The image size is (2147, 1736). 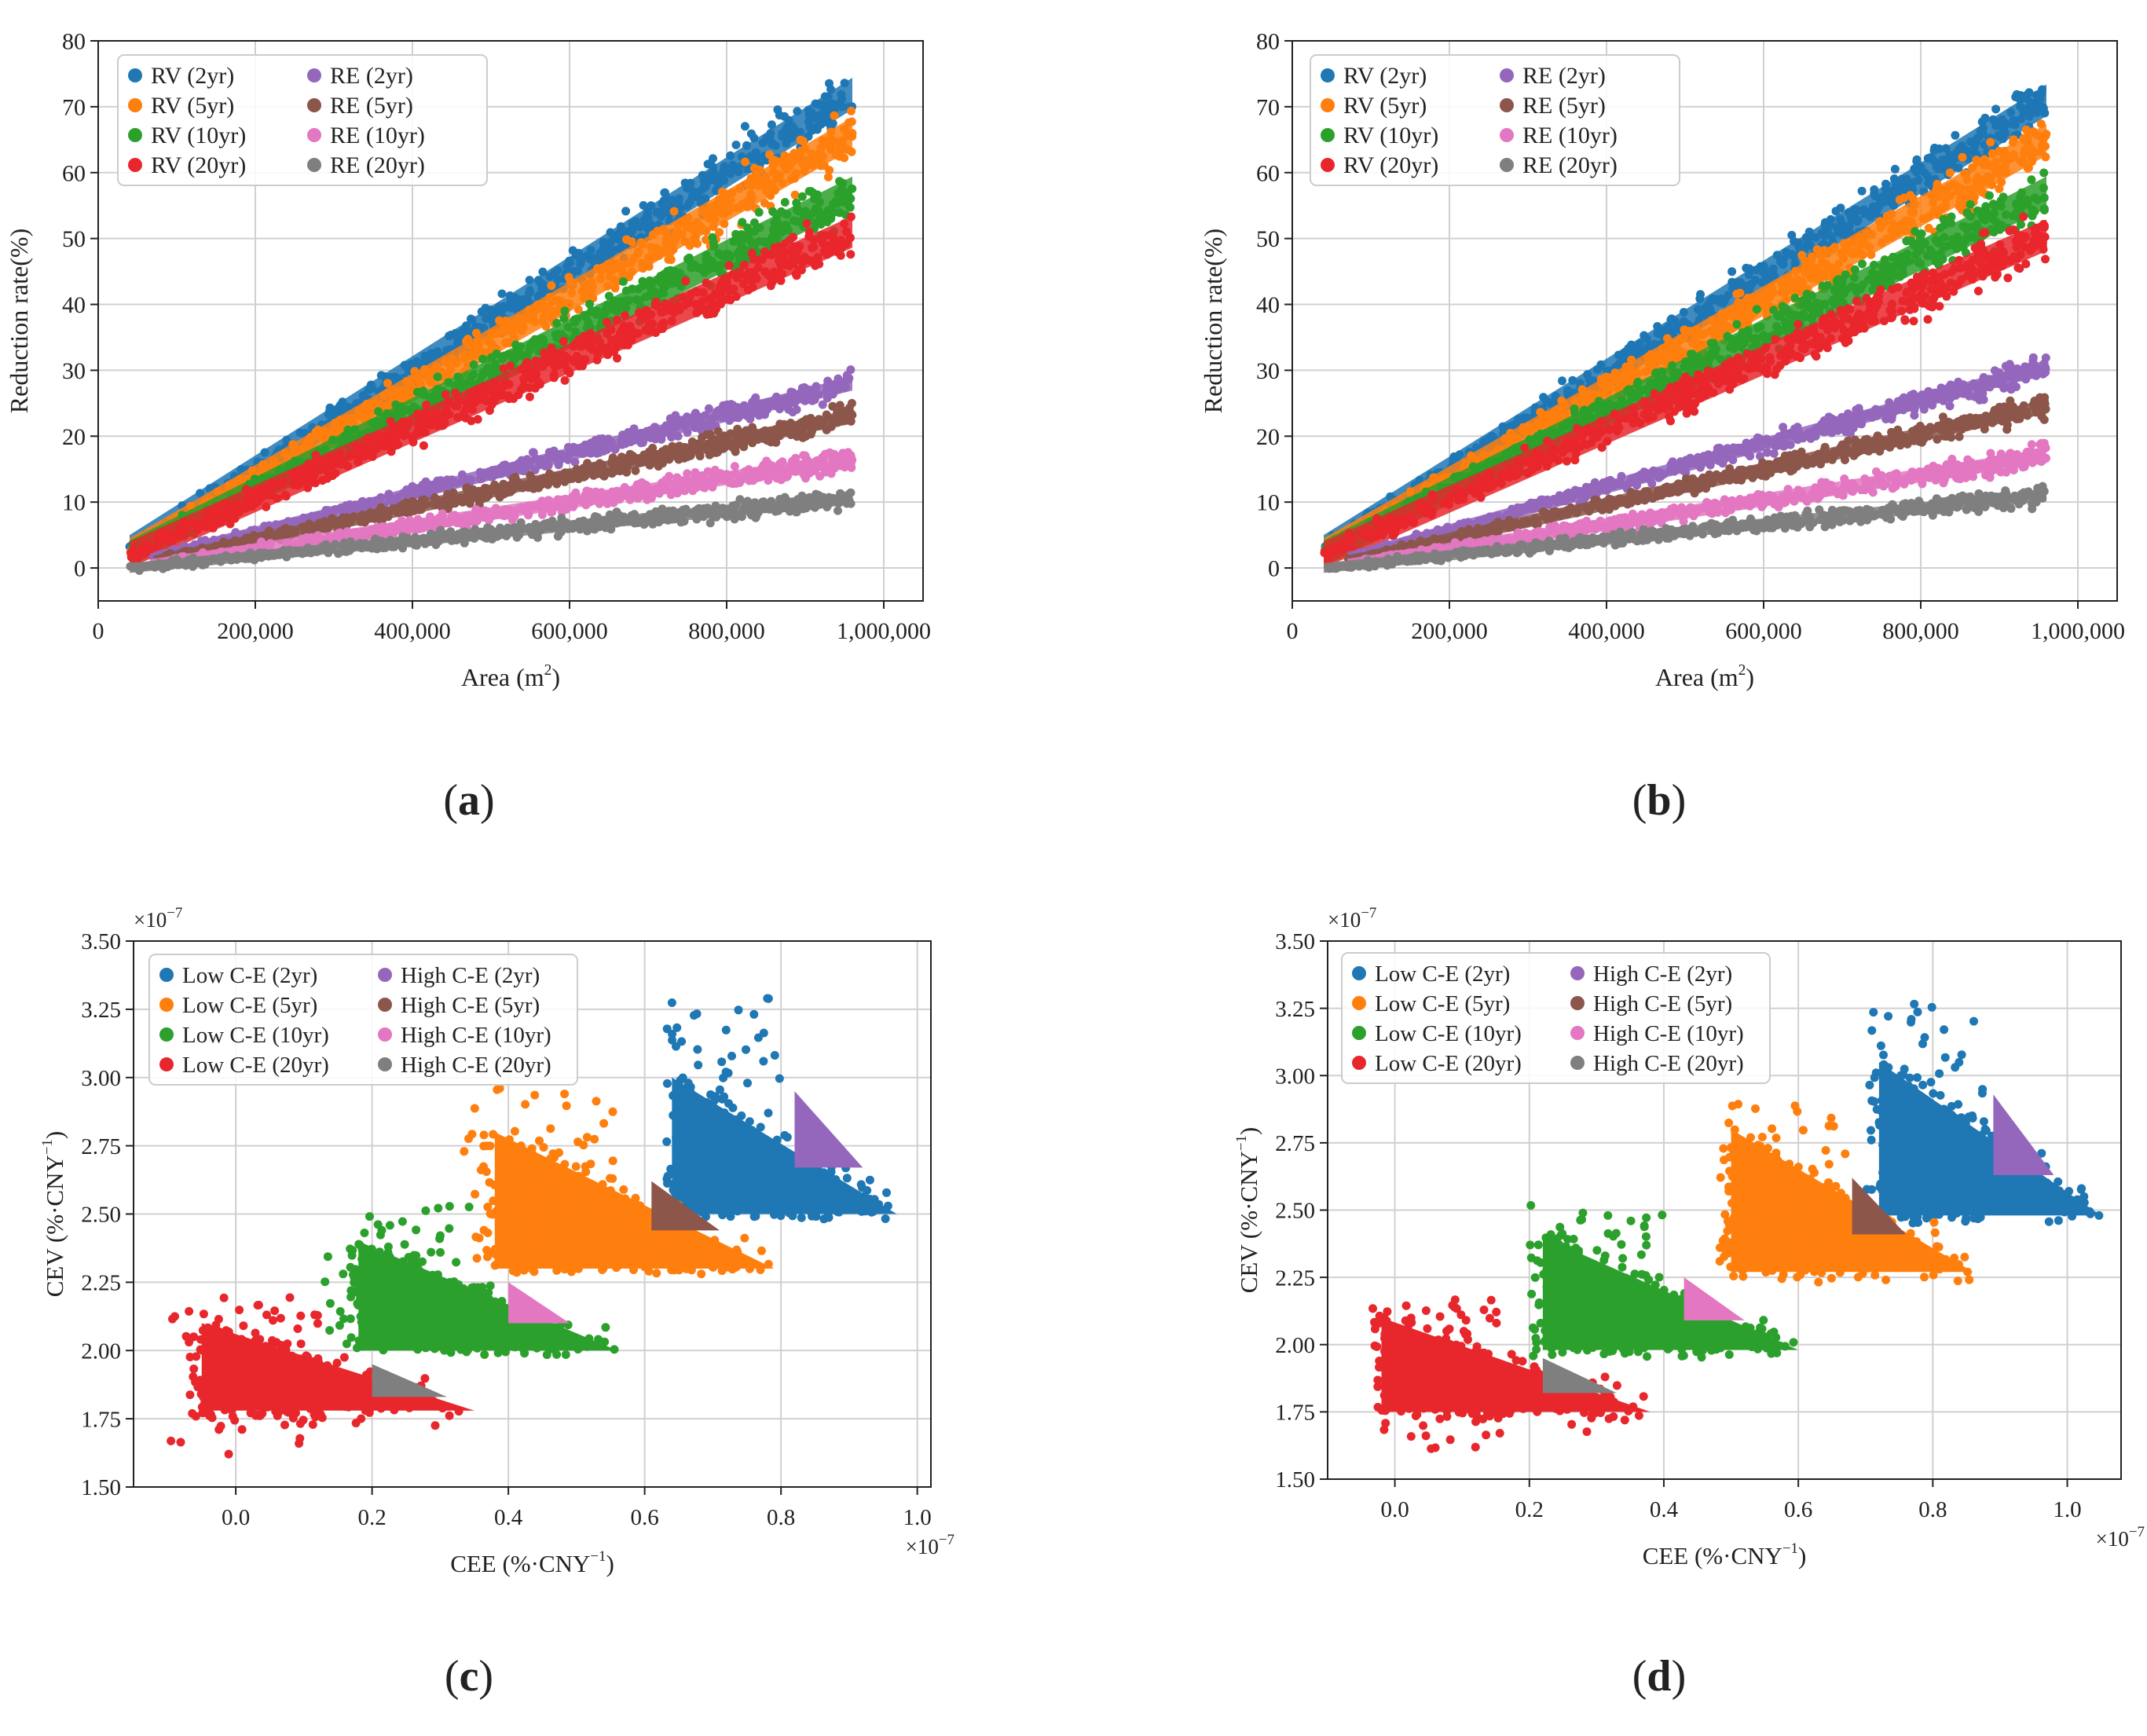 I want to click on x-tick-label: 0, so click(x=98, y=631).